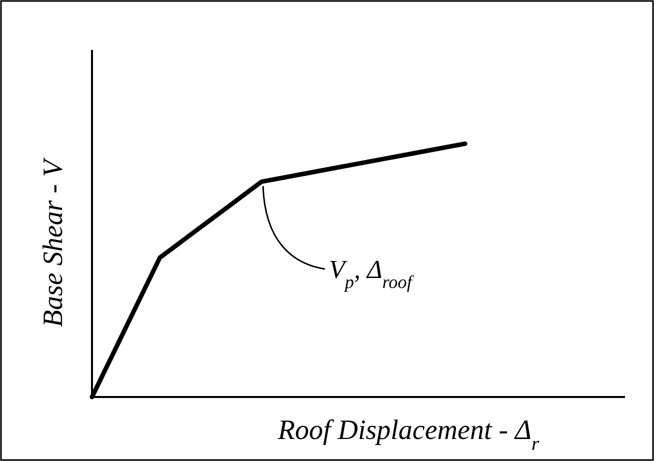  I want to click on x-axis-title: Roof Displacement - Δ$_{r}$, so click(408, 434).